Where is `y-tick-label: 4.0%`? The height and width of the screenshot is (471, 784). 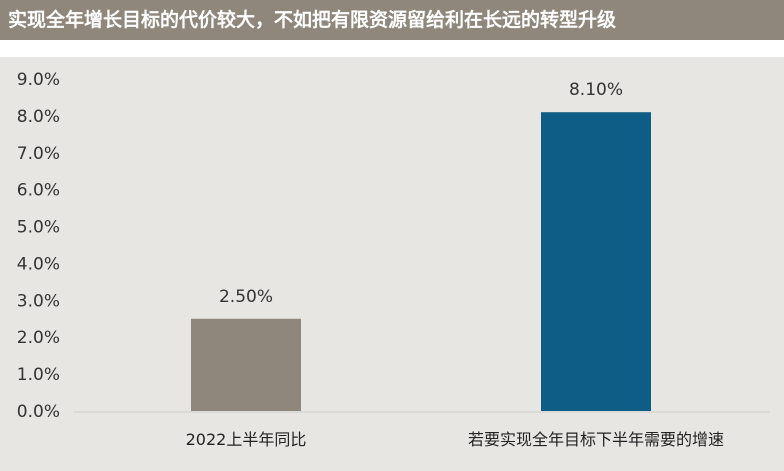
y-tick-label: 4.0% is located at coordinates (38, 264).